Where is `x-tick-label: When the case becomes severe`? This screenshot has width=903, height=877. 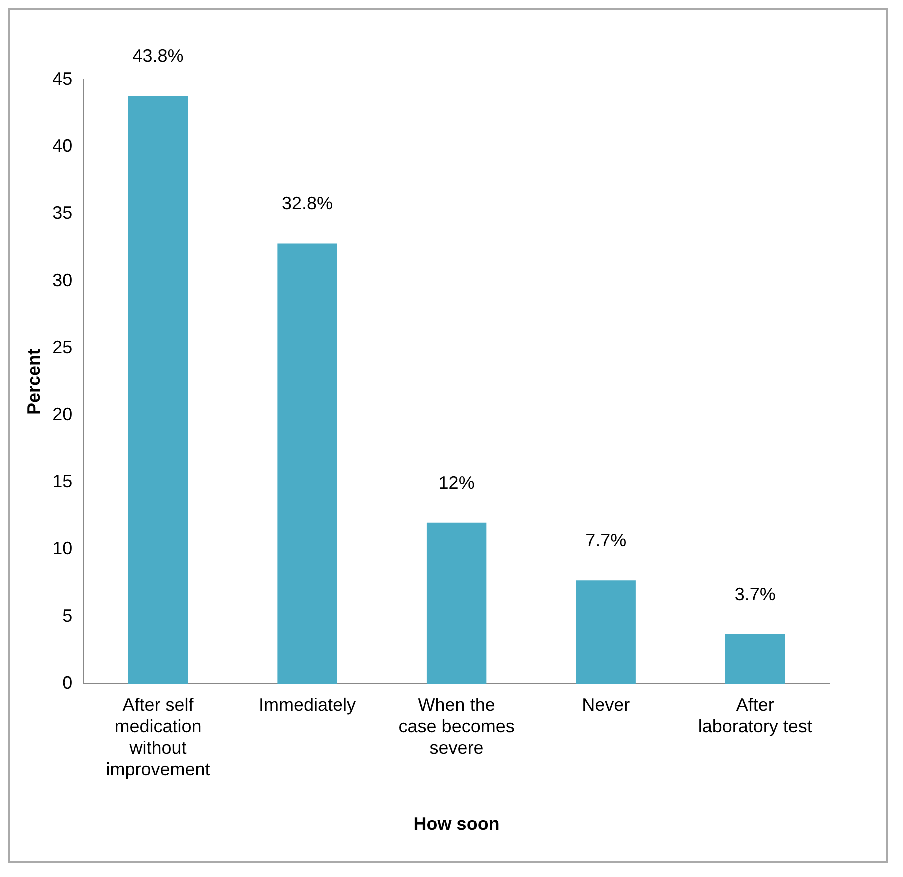
x-tick-label: When the case becomes severe is located at coordinates (456, 726).